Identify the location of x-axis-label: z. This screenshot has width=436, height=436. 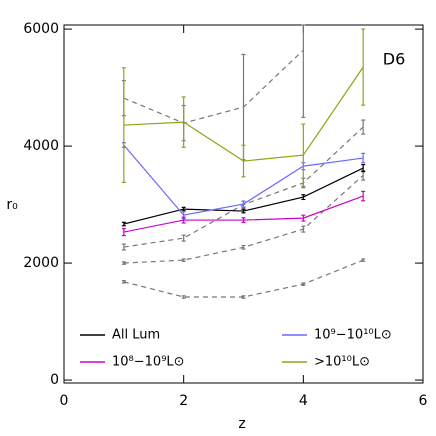
(241, 424).